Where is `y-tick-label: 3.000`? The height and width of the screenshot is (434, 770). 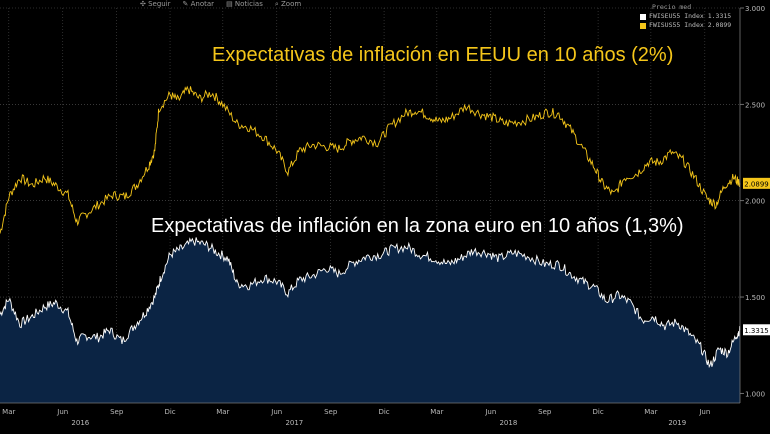
y-tick-label: 3.000 is located at coordinates (755, 9).